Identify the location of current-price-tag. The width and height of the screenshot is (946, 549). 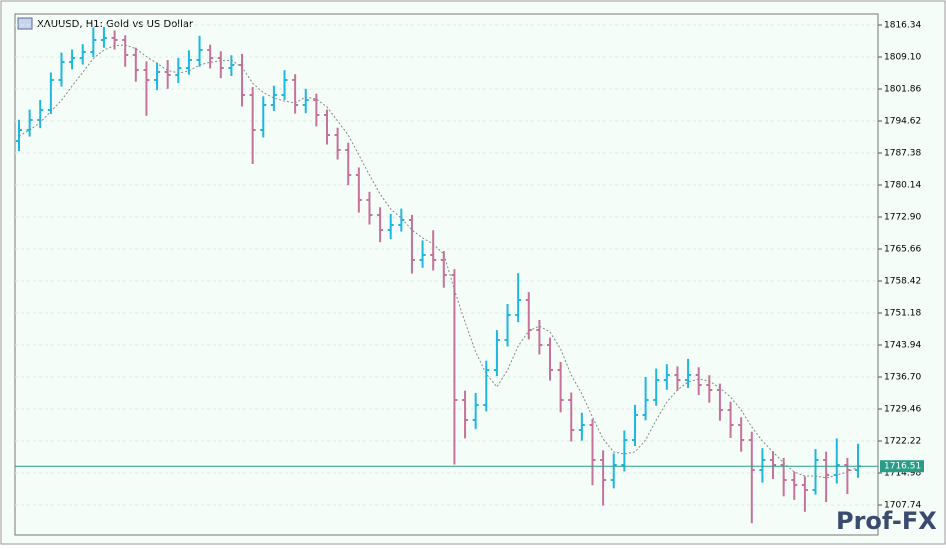
(902, 466).